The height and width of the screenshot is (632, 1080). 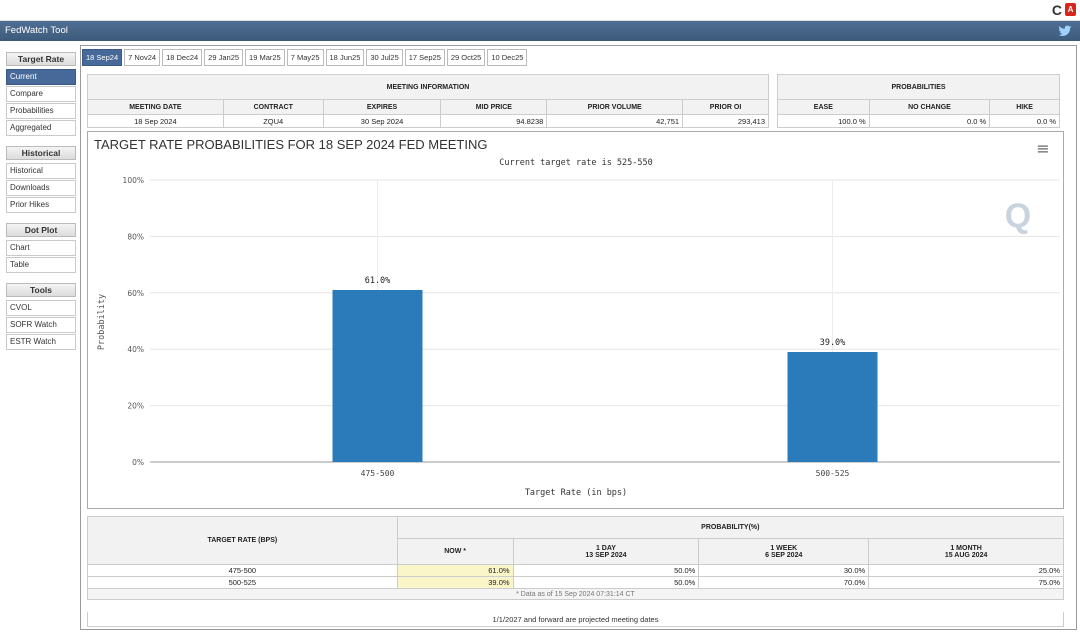 I want to click on sidebar-item-estr-watch: ESTR Watch, so click(x=41, y=342).